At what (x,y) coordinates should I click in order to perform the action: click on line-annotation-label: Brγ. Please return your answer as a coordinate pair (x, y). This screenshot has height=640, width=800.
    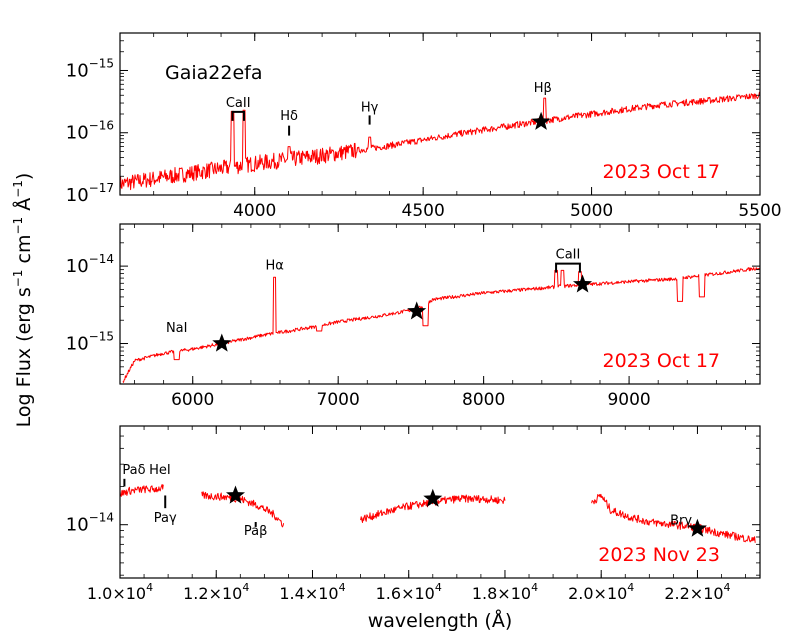
    Looking at the image, I should click on (681, 521).